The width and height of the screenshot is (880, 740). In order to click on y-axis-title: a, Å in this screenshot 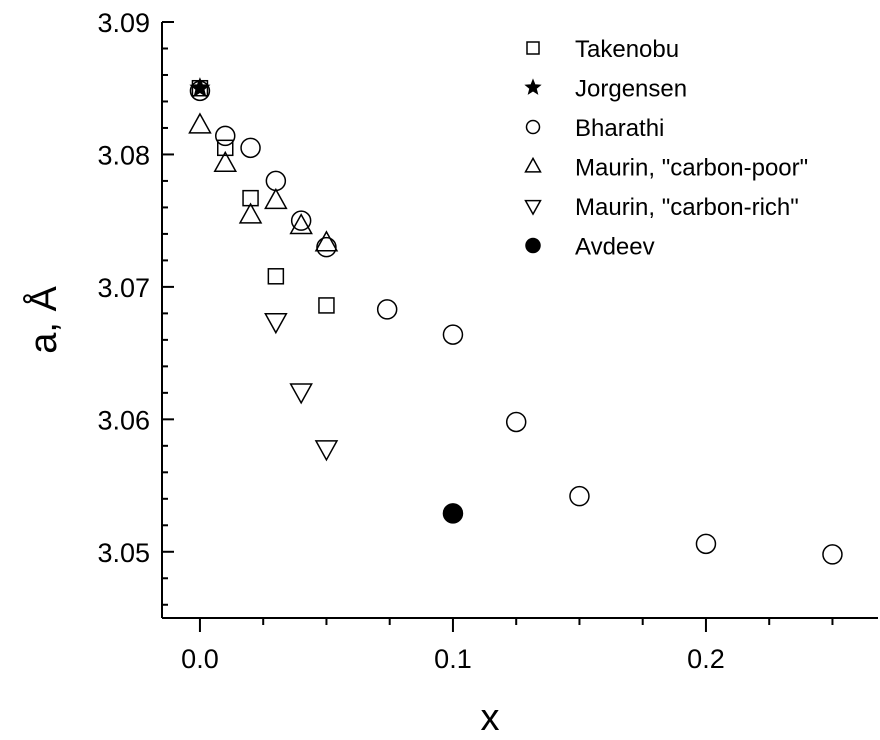, I will do `click(43, 320)`.